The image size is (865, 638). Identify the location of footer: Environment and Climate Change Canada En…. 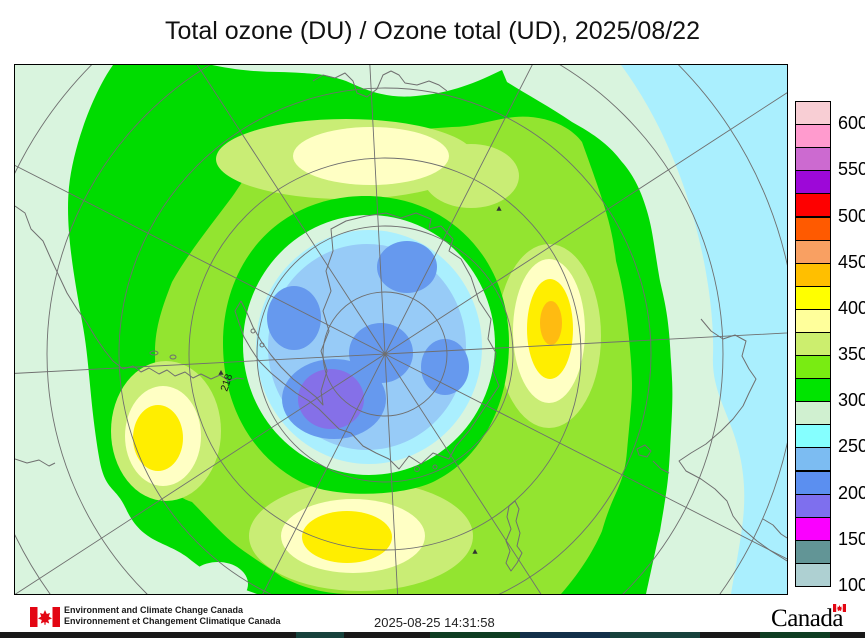
(432, 617).